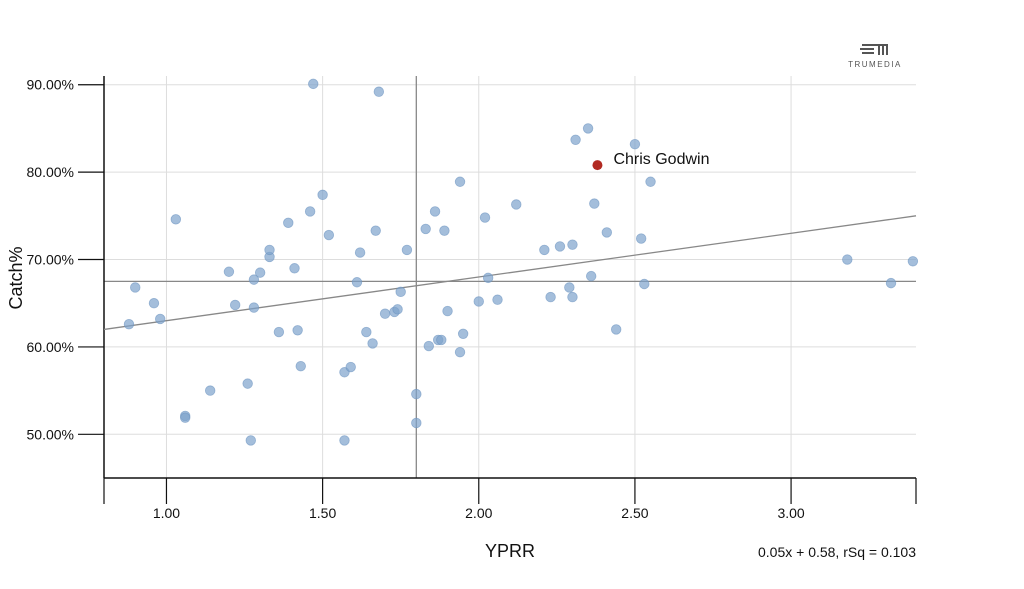 This screenshot has width=1024, height=589. What do you see at coordinates (875, 56) in the screenshot?
I see `trumedia-logo: TRUMEDIA` at bounding box center [875, 56].